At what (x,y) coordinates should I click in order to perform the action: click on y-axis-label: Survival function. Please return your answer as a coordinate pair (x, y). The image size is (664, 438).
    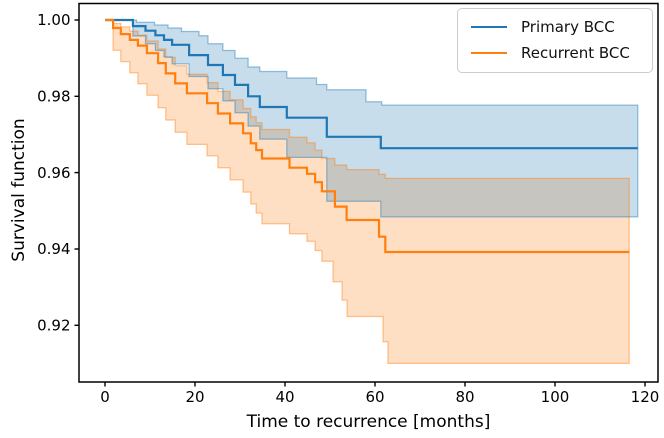
    Looking at the image, I should click on (19, 190).